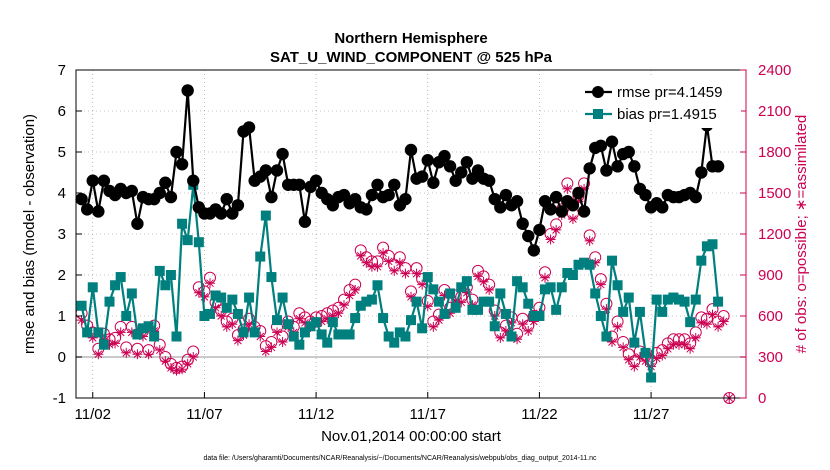 This screenshot has width=830, height=470. Describe the element at coordinates (316, 414) in the screenshot. I see `x-tick-label: 11/12` at that location.